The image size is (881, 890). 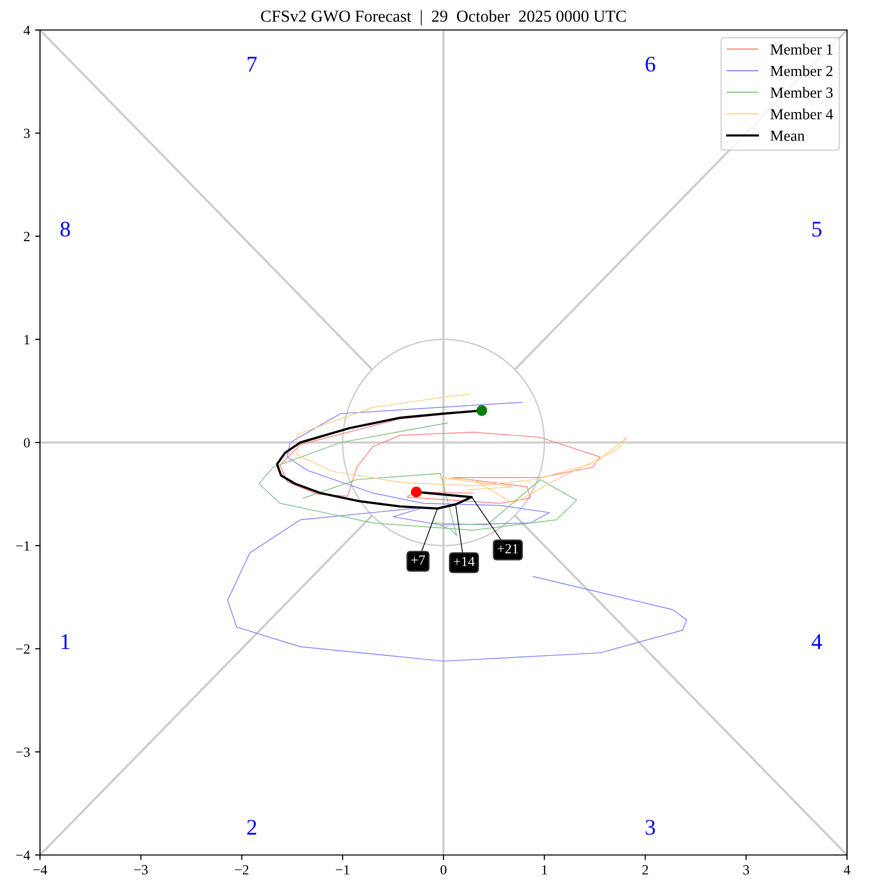 What do you see at coordinates (802, 114) in the screenshot?
I see `legend-label: Member 4` at bounding box center [802, 114].